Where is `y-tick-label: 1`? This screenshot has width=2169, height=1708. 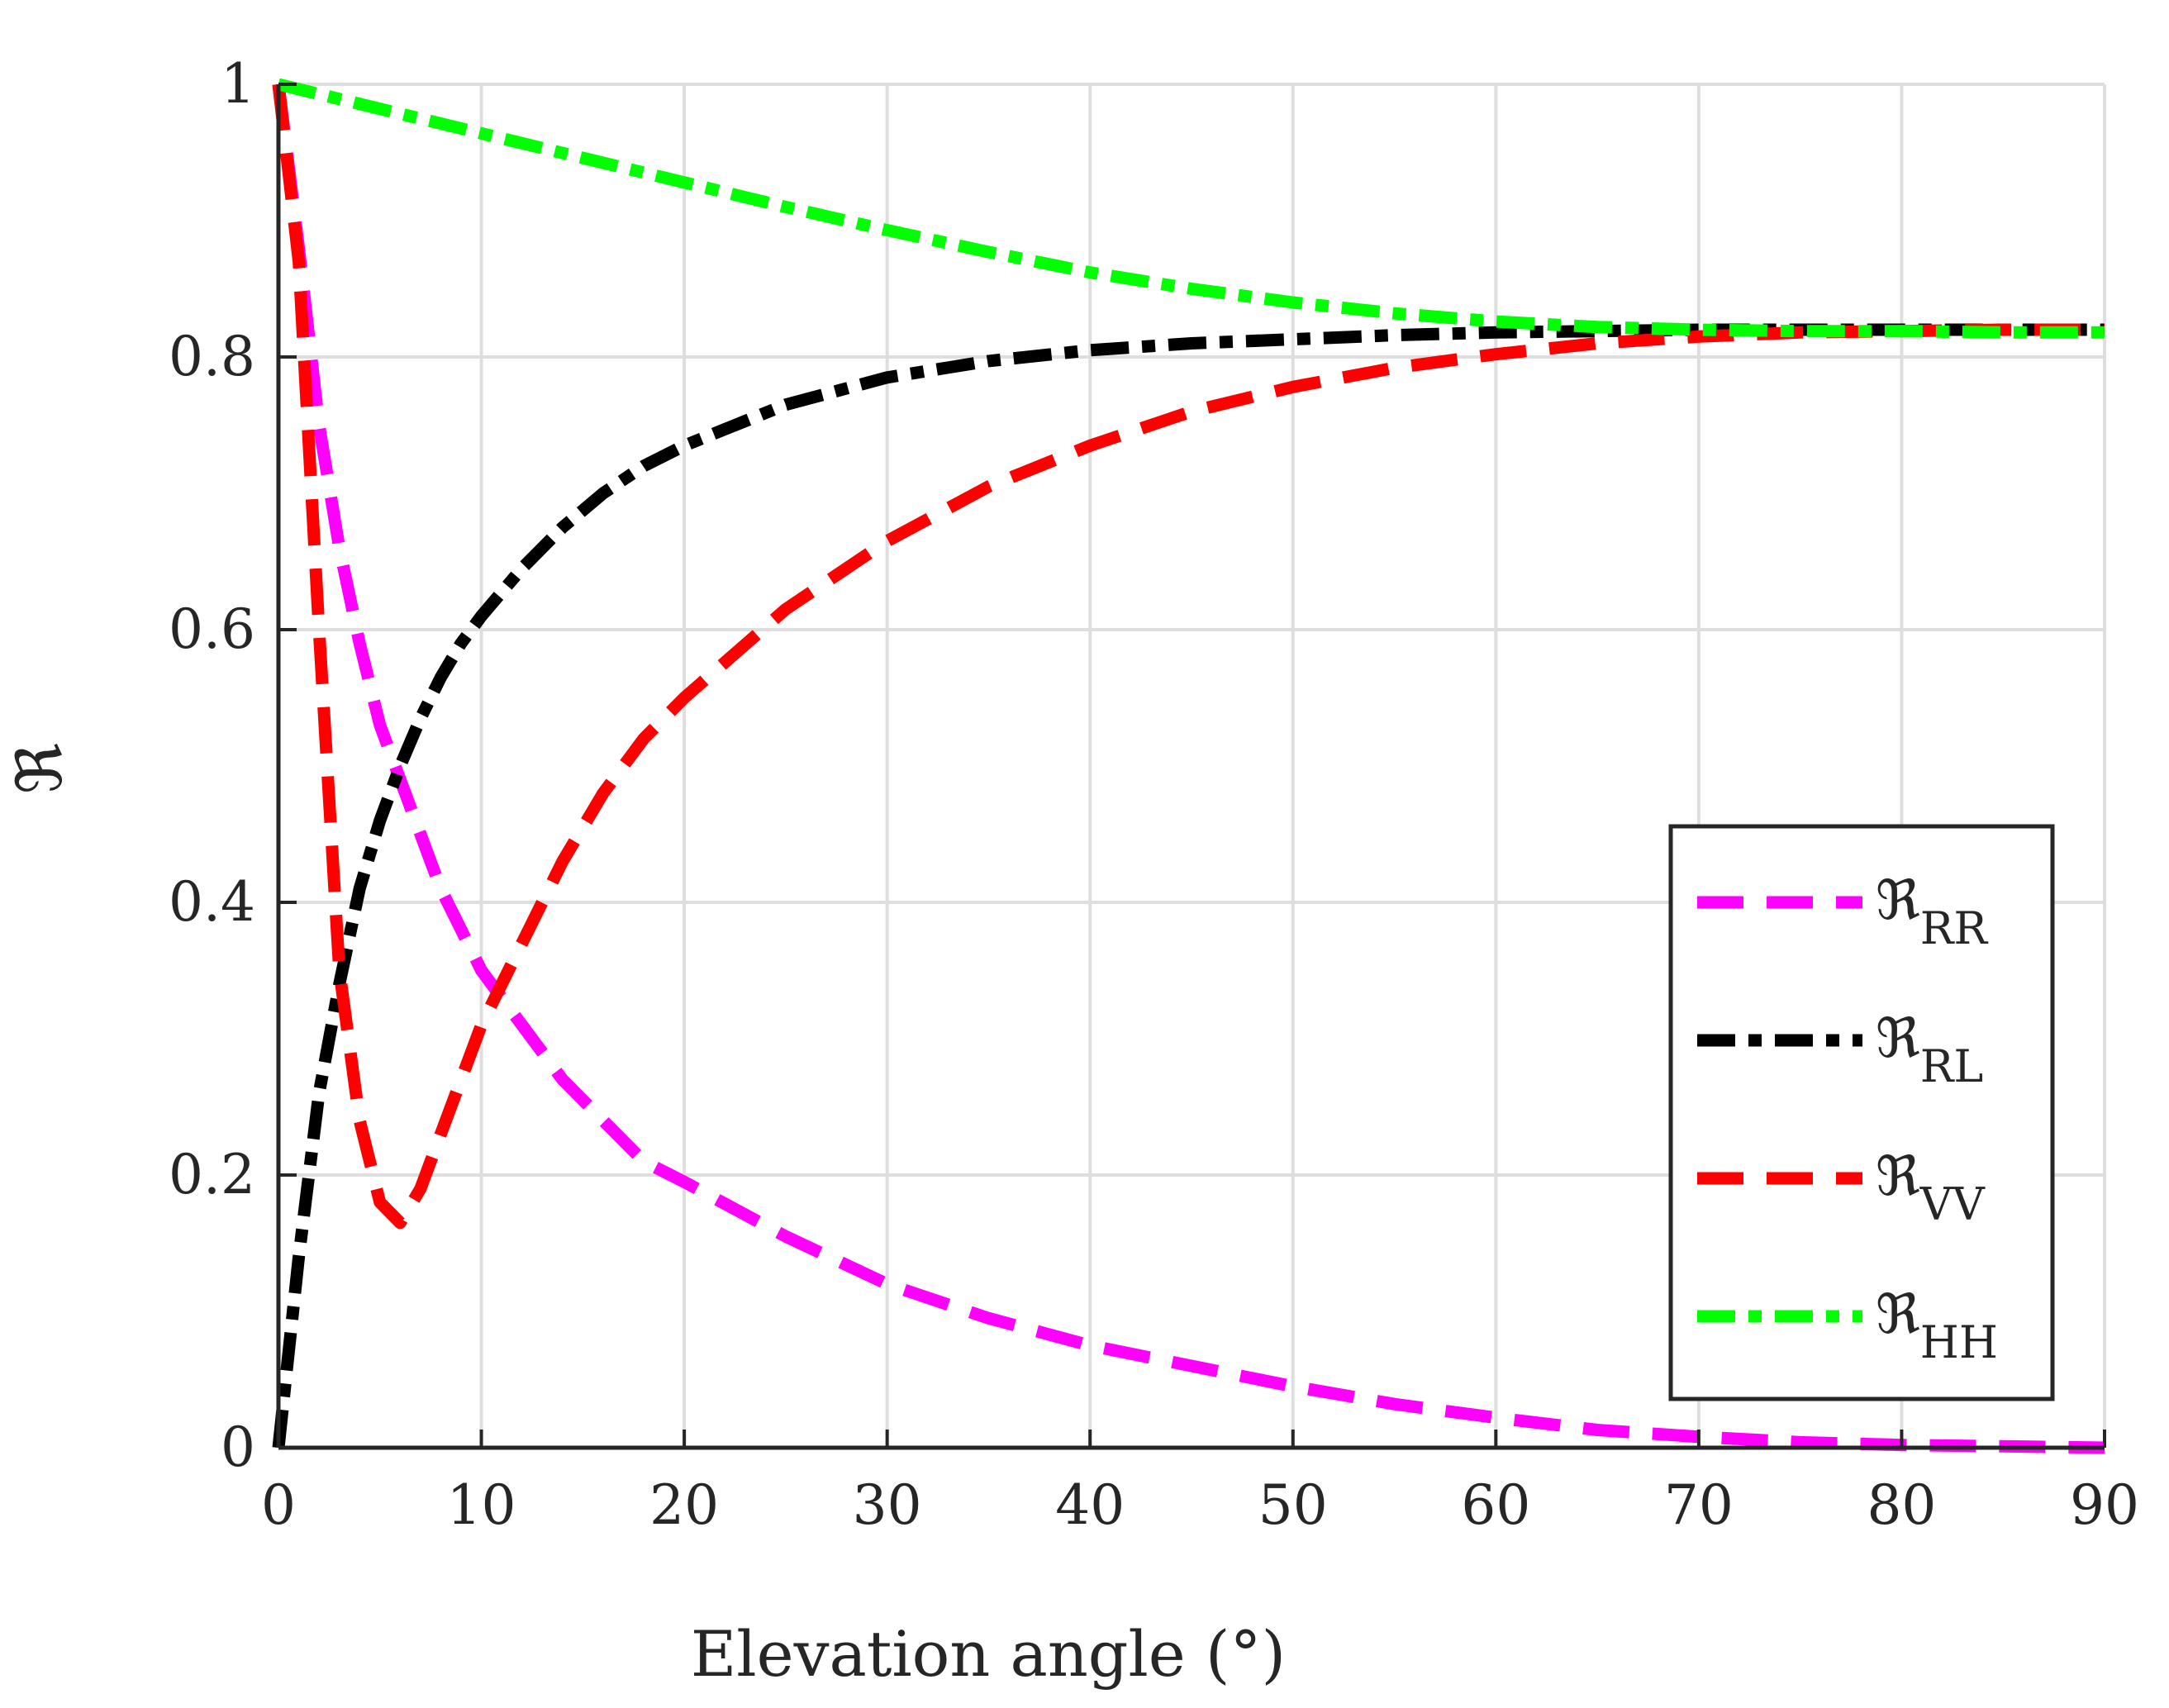 y-tick-label: 1 is located at coordinates (238, 84).